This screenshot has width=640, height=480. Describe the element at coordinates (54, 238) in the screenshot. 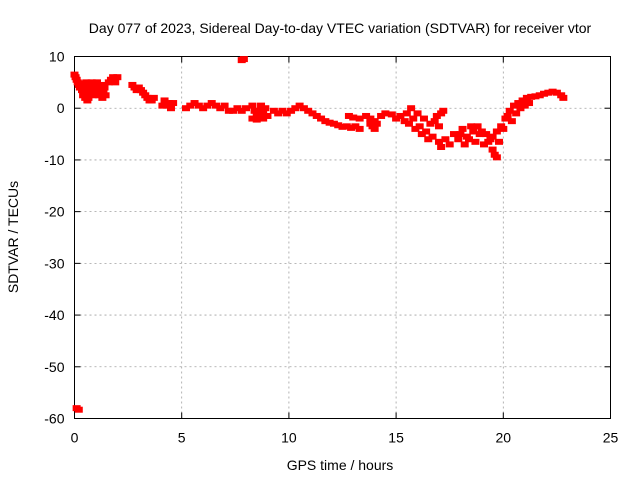

I see `y-tick-labels: 10 0 -10 -20 -30 -40 -50 -60` at that location.